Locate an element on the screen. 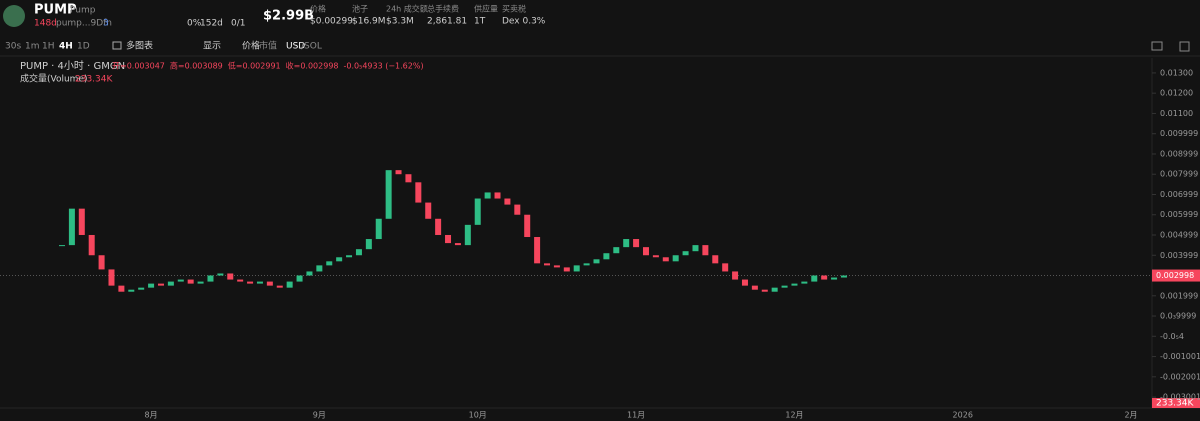  ohlc-value: -0.0₅4933 (−1.62%) is located at coordinates (384, 66).